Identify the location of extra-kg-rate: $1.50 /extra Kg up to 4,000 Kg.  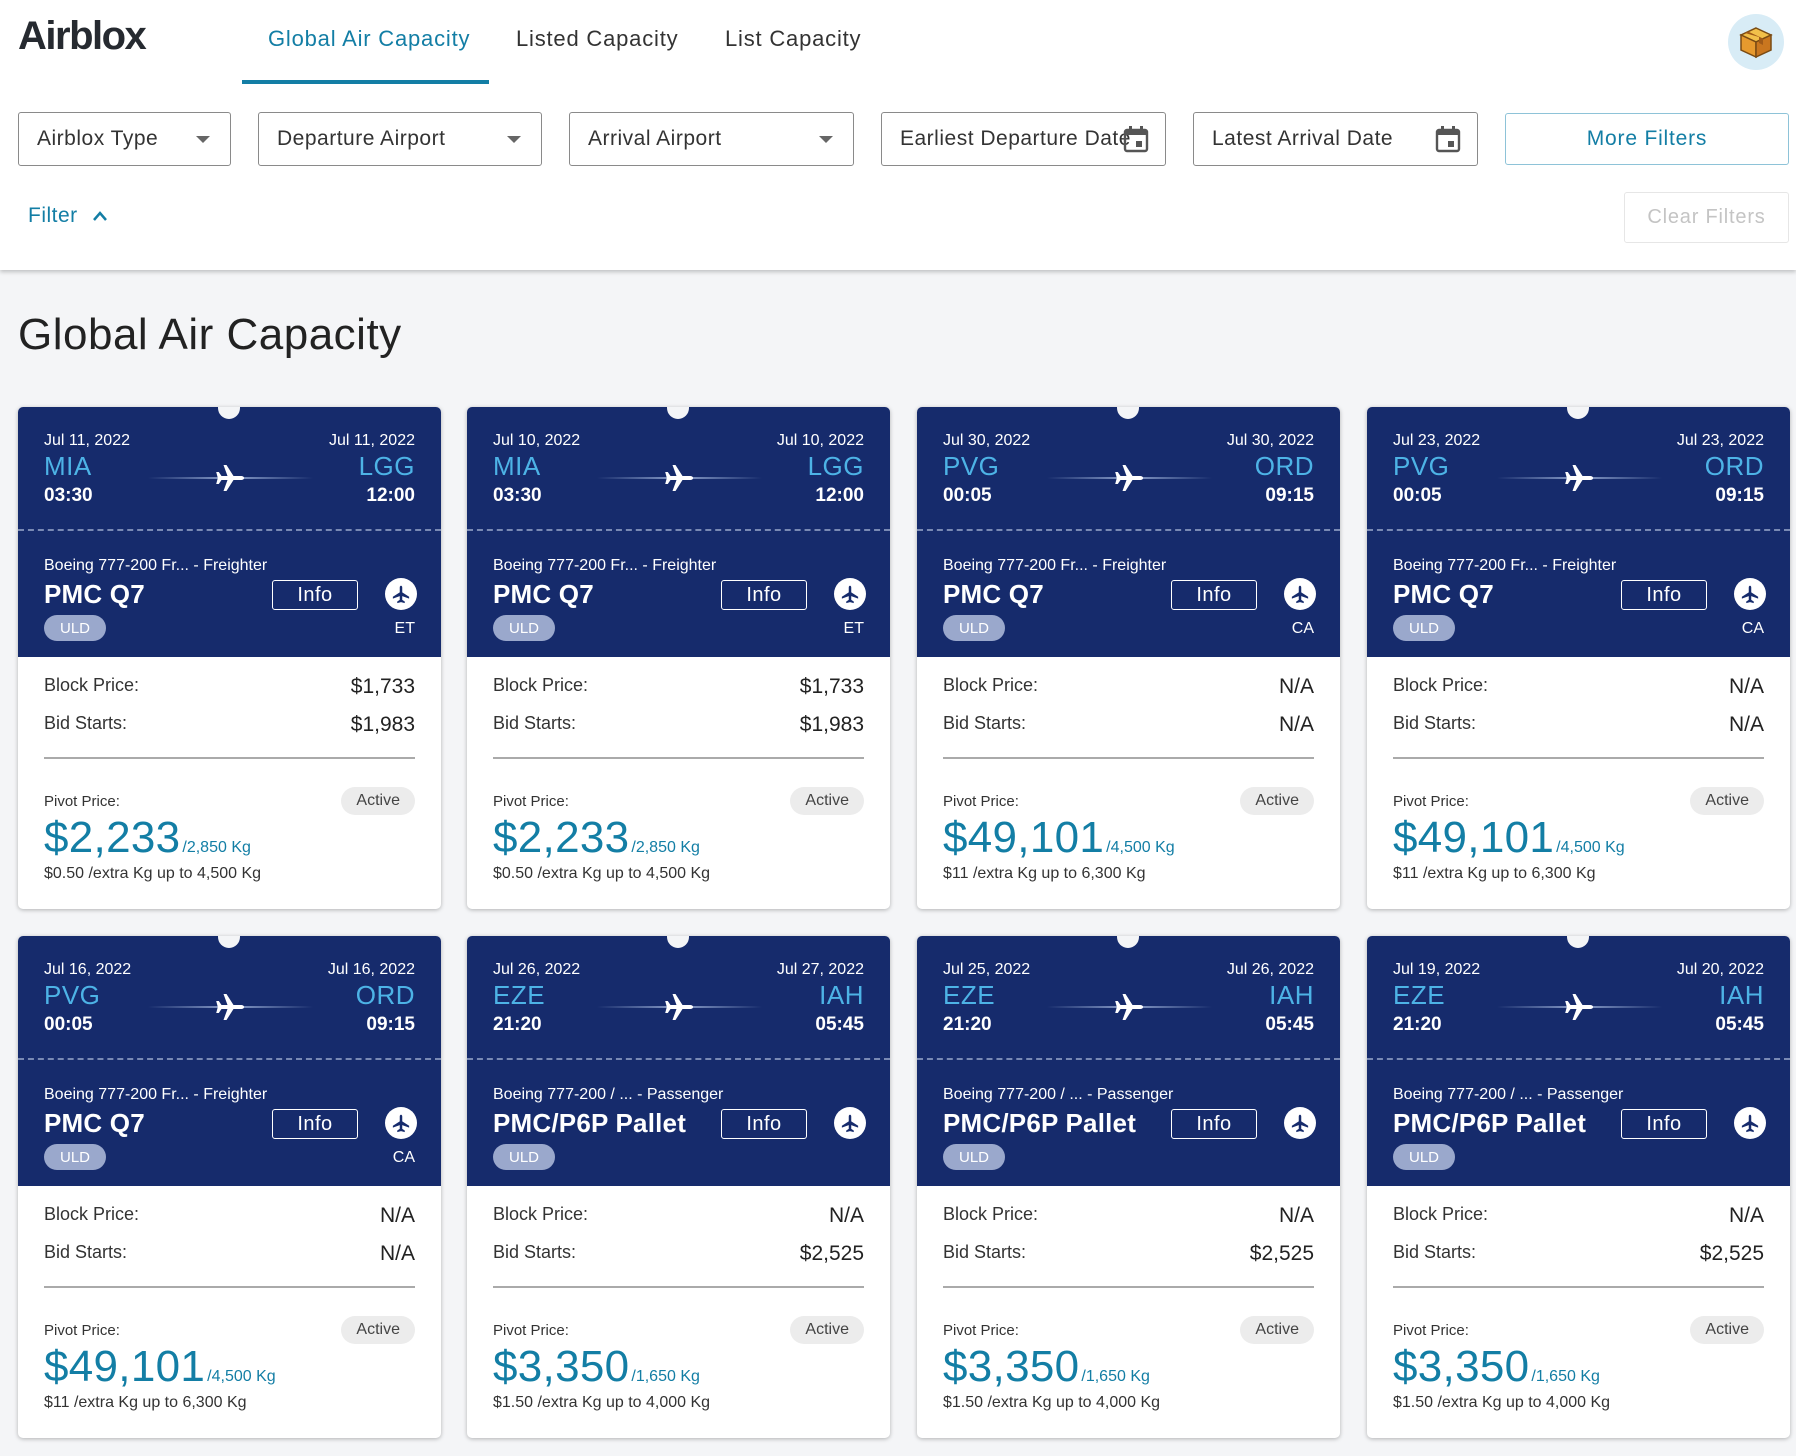
(1052, 1402).